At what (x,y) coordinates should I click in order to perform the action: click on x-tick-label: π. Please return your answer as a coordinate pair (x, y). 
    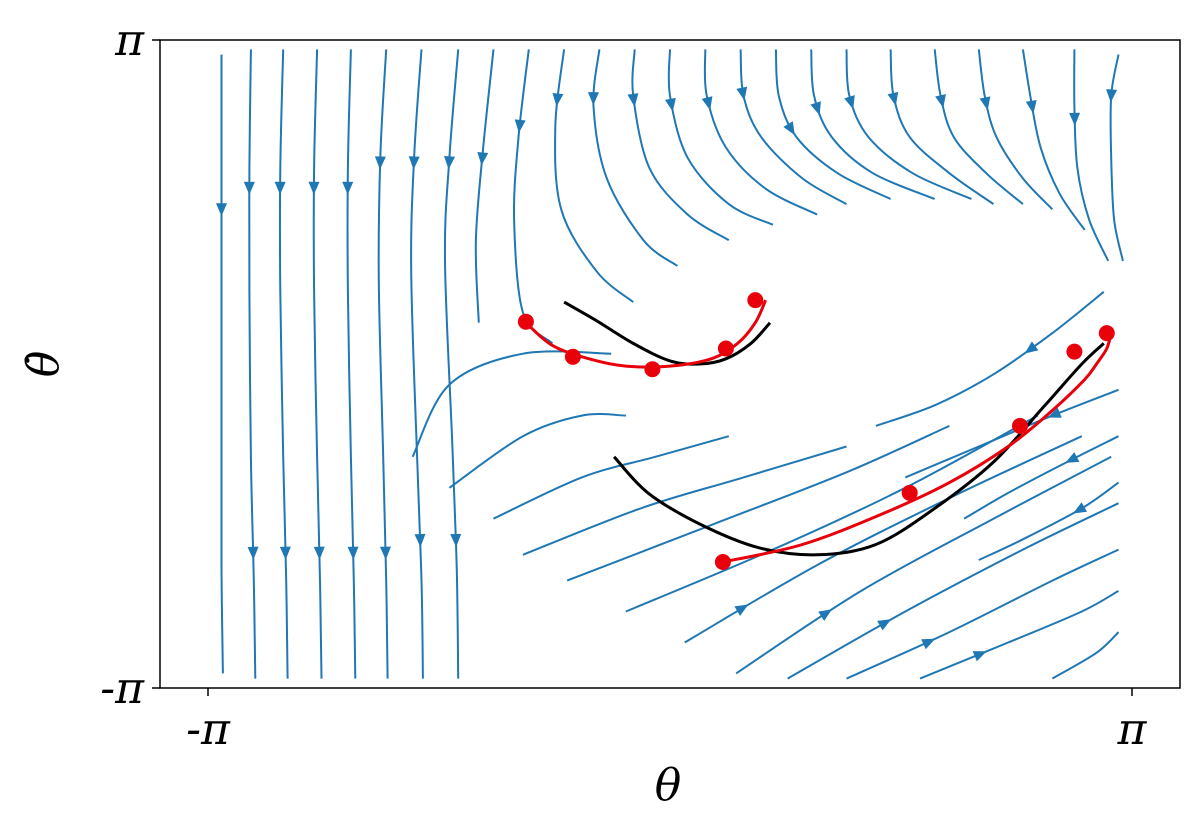
    Looking at the image, I should click on (1132, 729).